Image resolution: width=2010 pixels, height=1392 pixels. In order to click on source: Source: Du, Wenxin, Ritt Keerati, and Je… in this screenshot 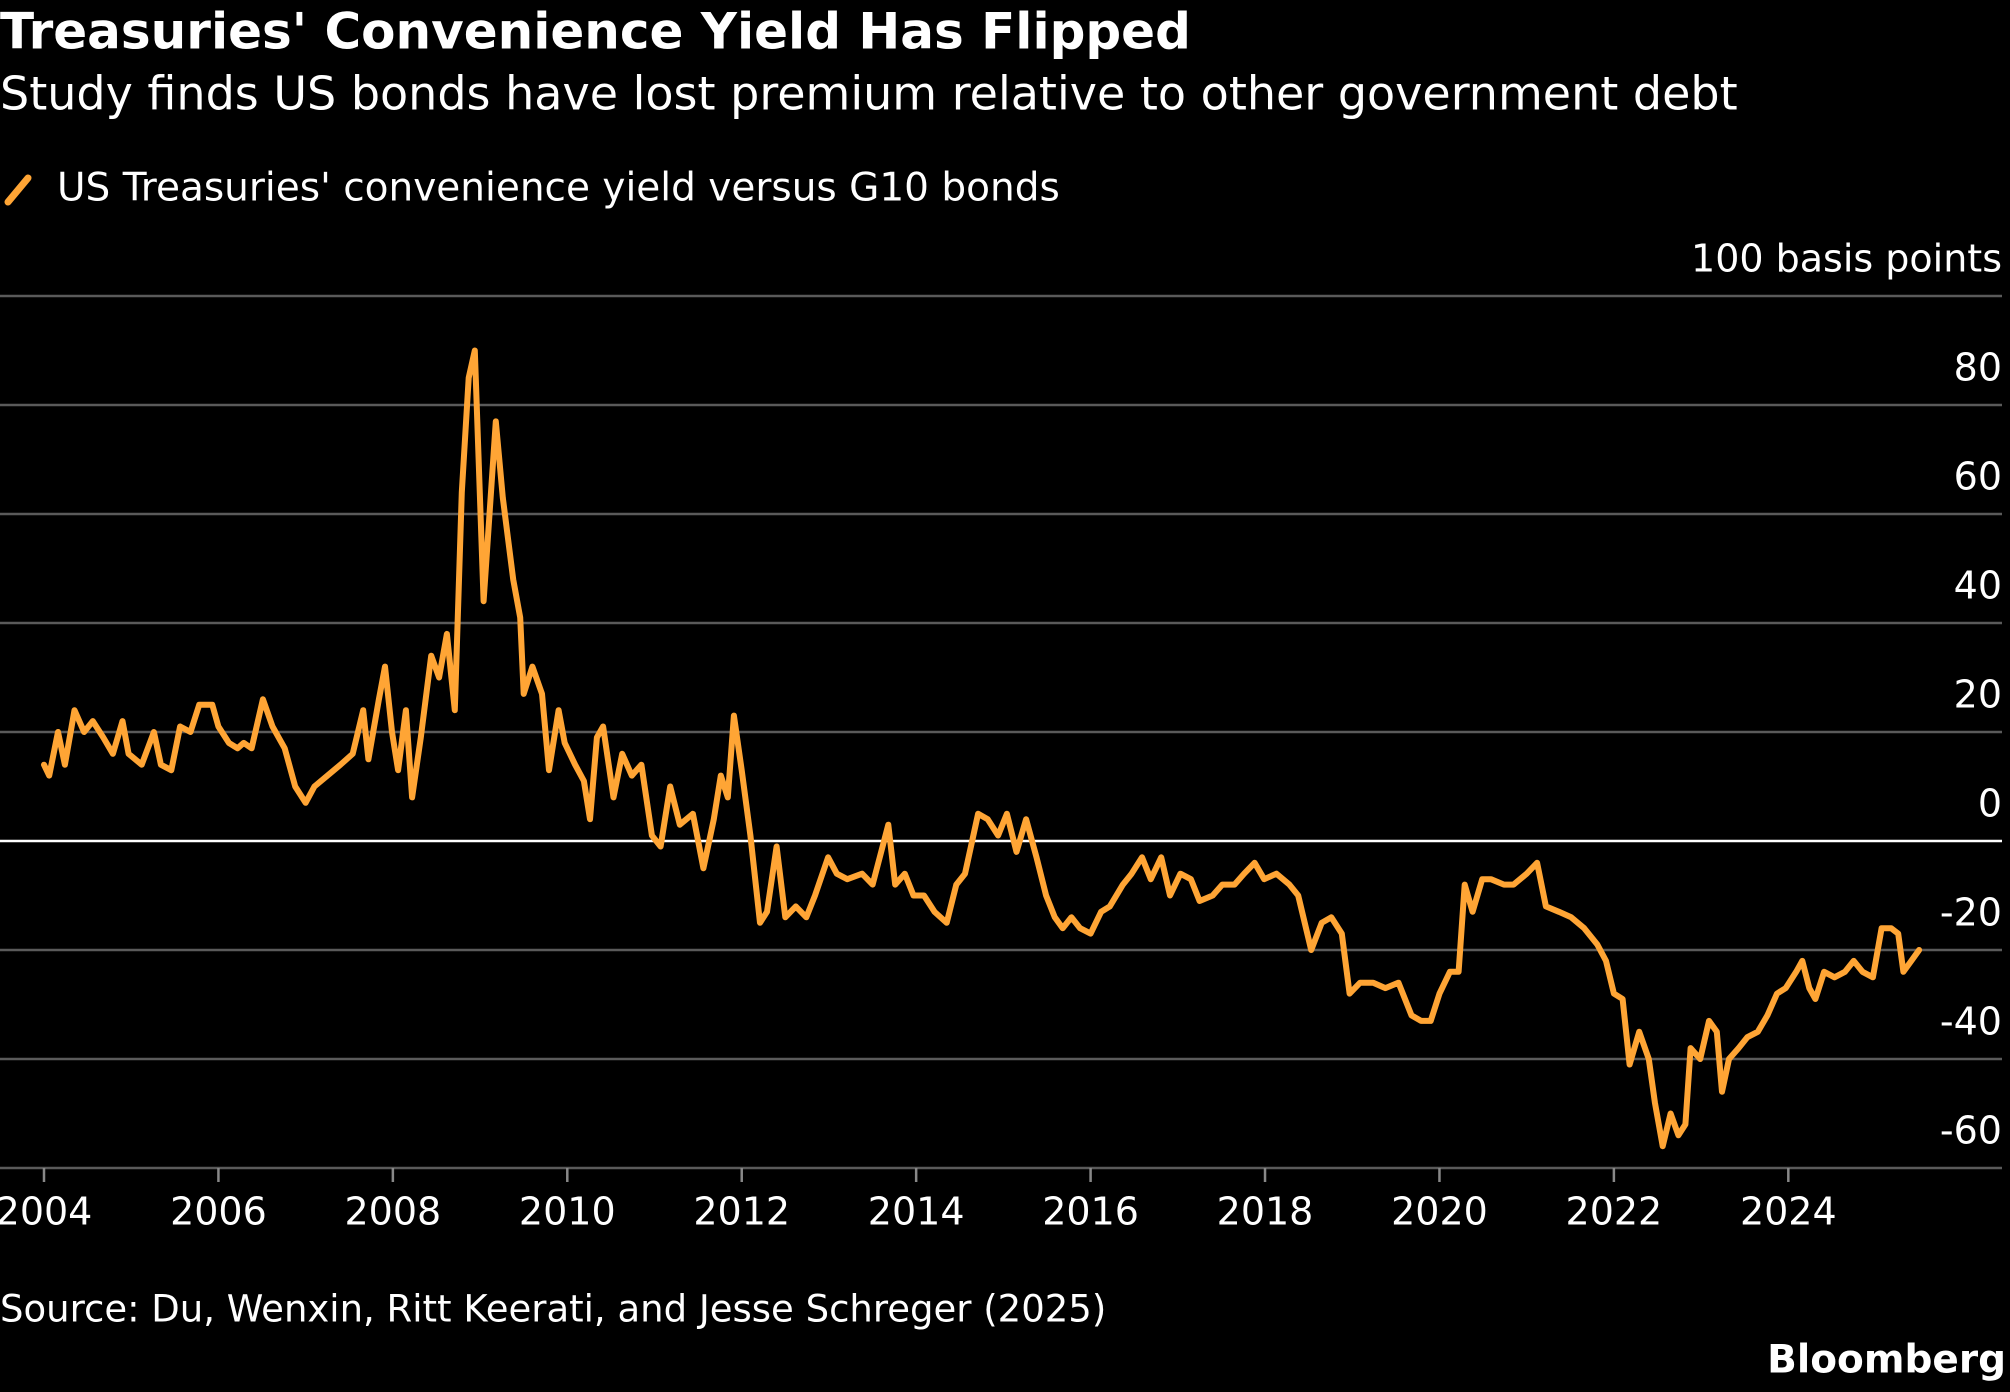, I will do `click(553, 1309)`.